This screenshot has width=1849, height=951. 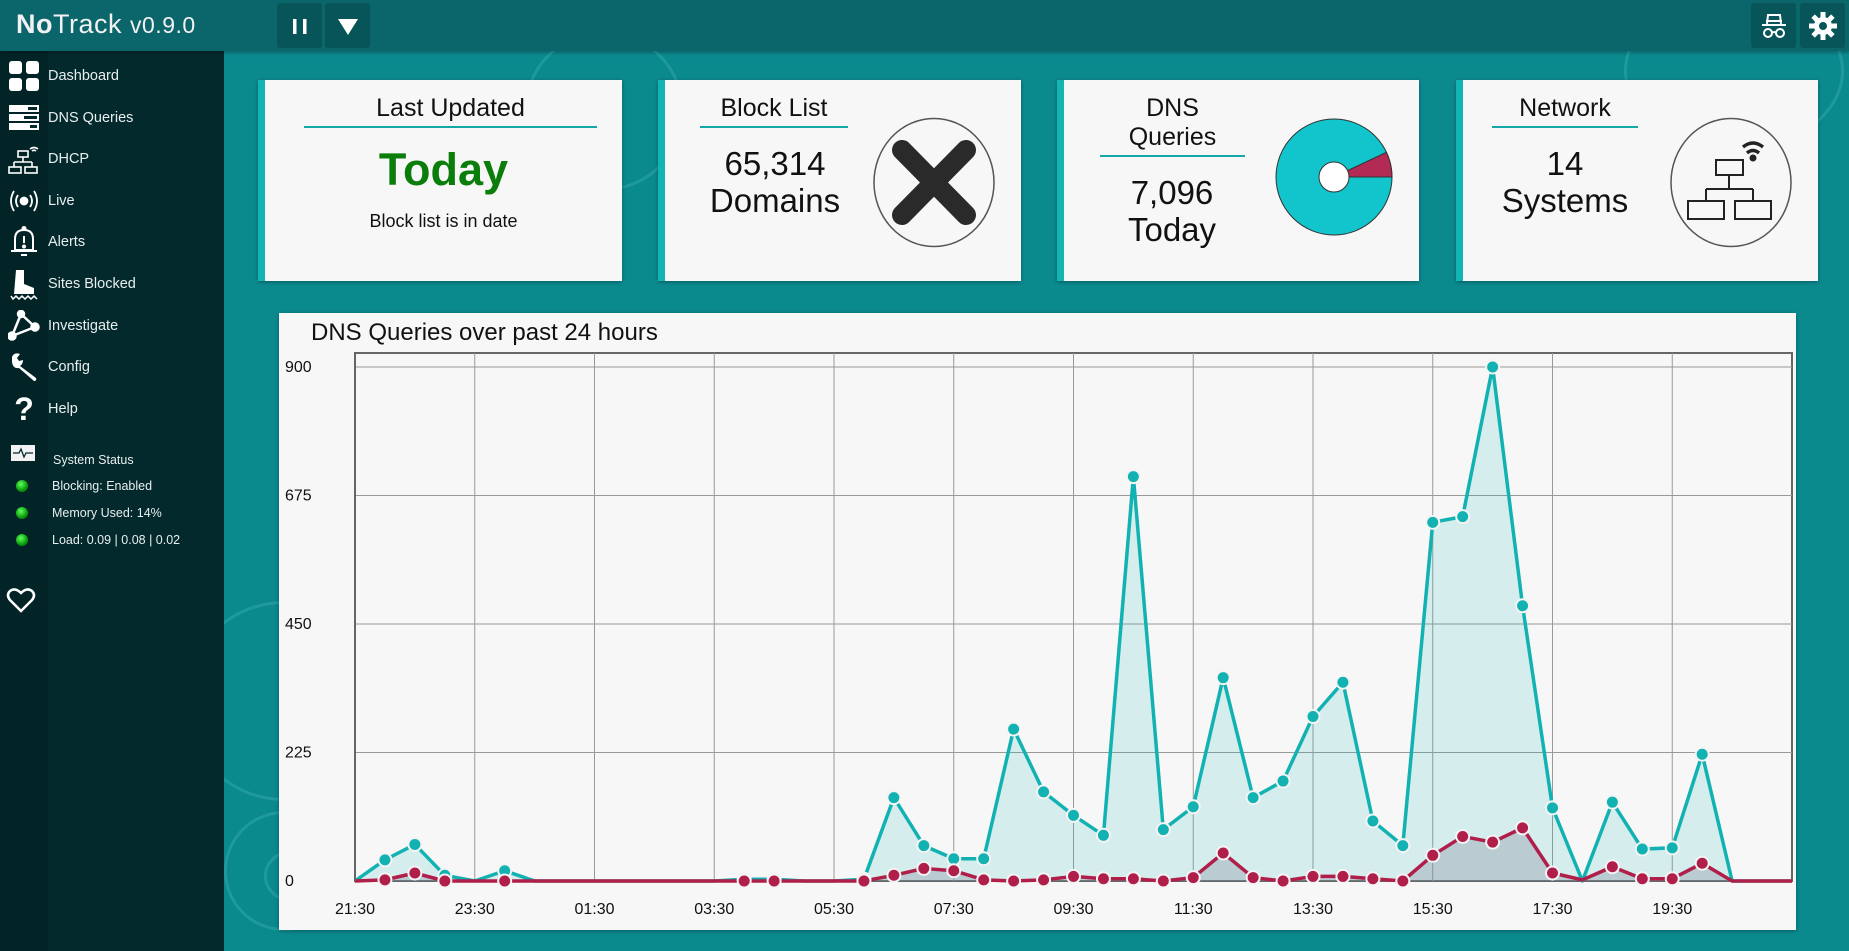 I want to click on cross-icon, so click(x=934, y=182).